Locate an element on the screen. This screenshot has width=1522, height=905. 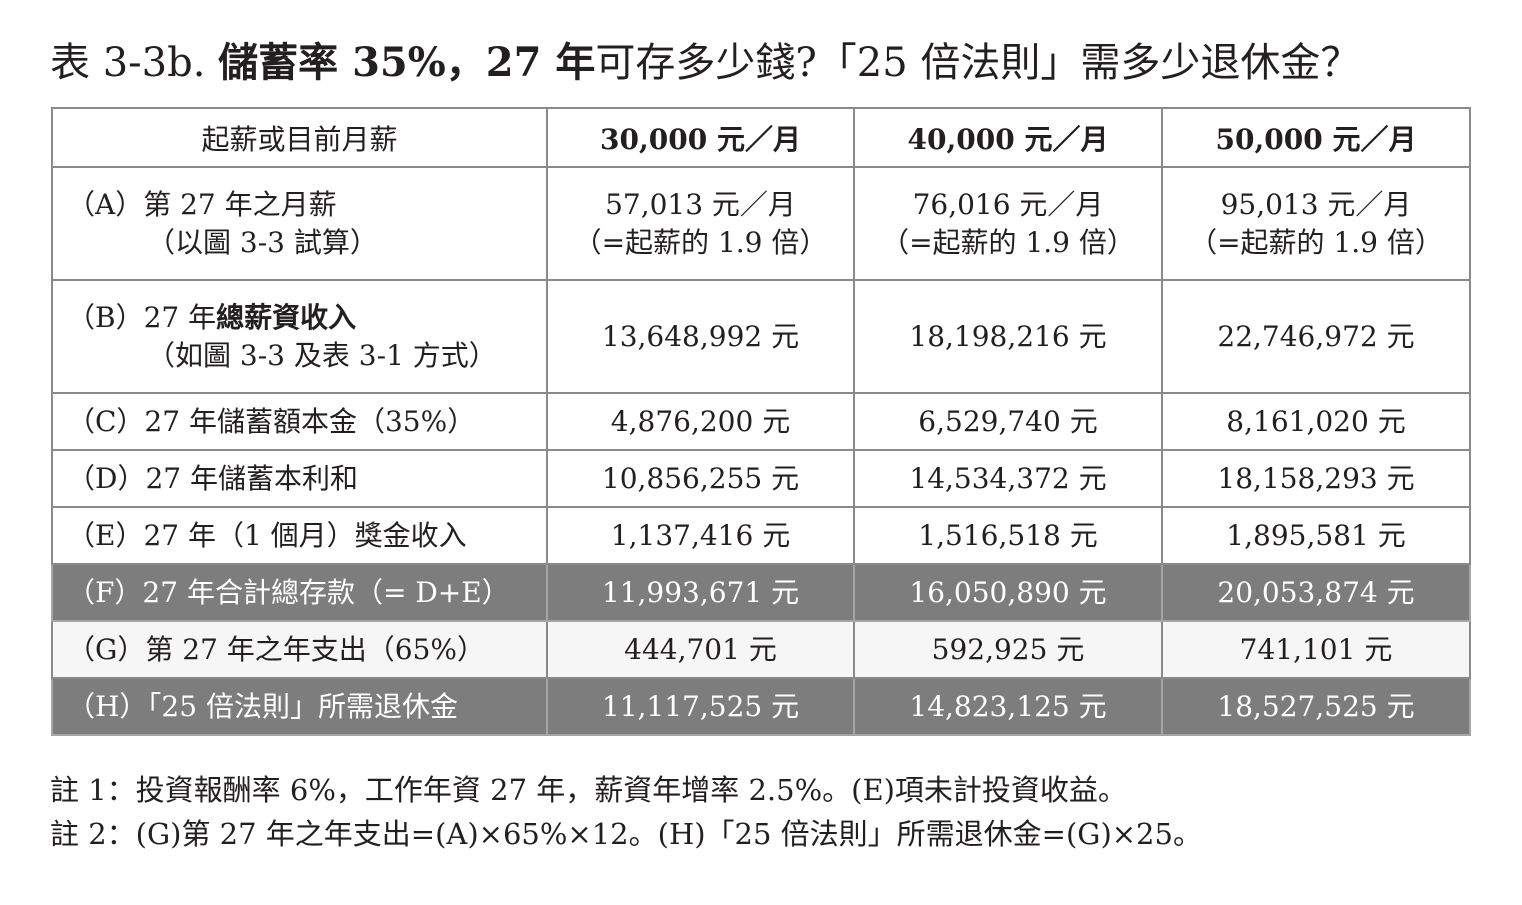
table-cell: 8,161,020 元 is located at coordinates (1316, 421).